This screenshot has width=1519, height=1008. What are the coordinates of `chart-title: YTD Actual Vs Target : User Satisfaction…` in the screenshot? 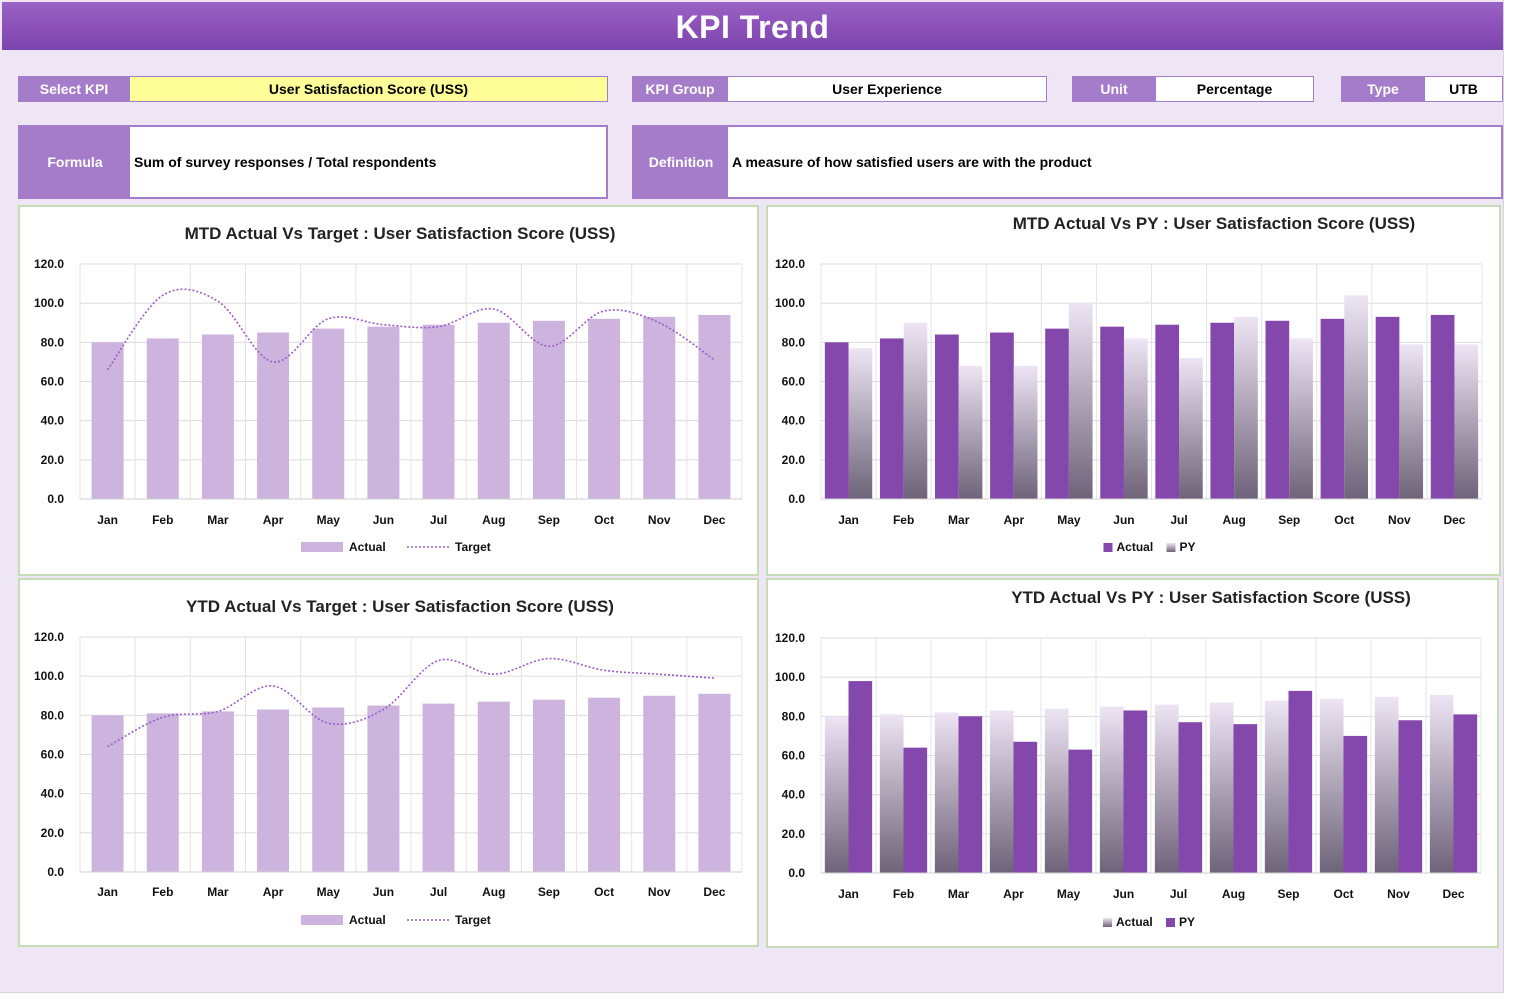 It's located at (400, 606).